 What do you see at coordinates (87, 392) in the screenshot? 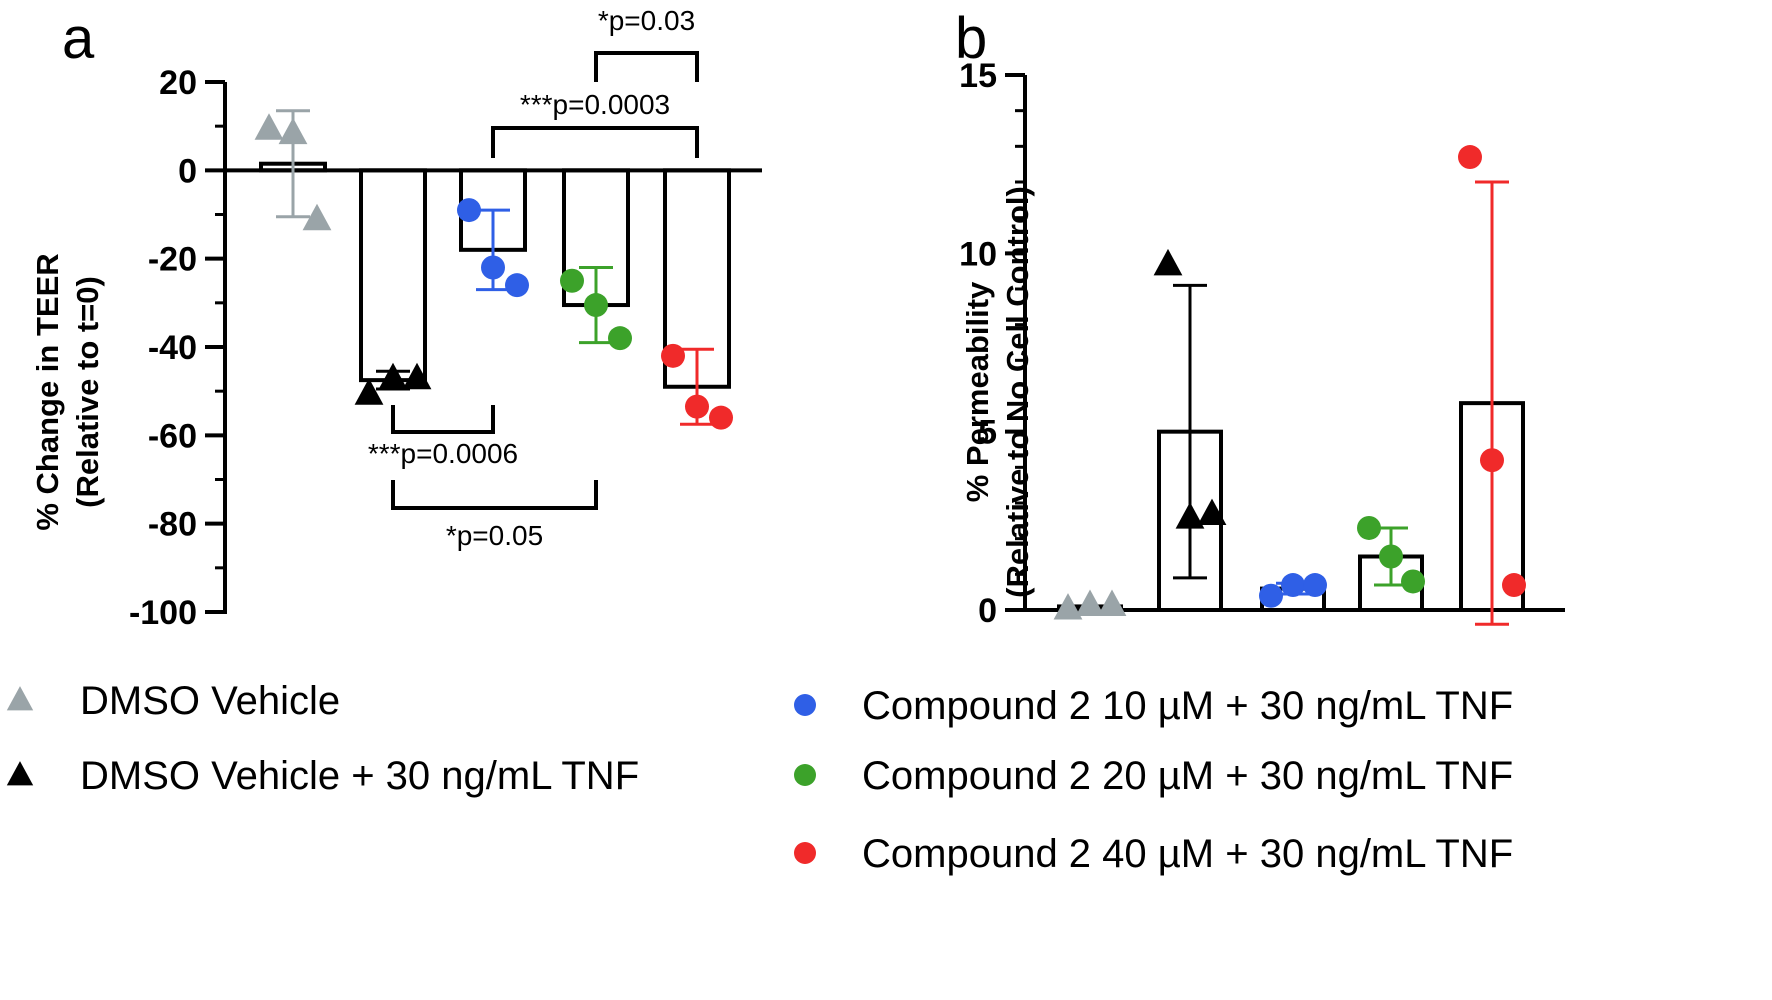
I see `chart-a-y-axis-subtitle: (Relative to t=0)` at bounding box center [87, 392].